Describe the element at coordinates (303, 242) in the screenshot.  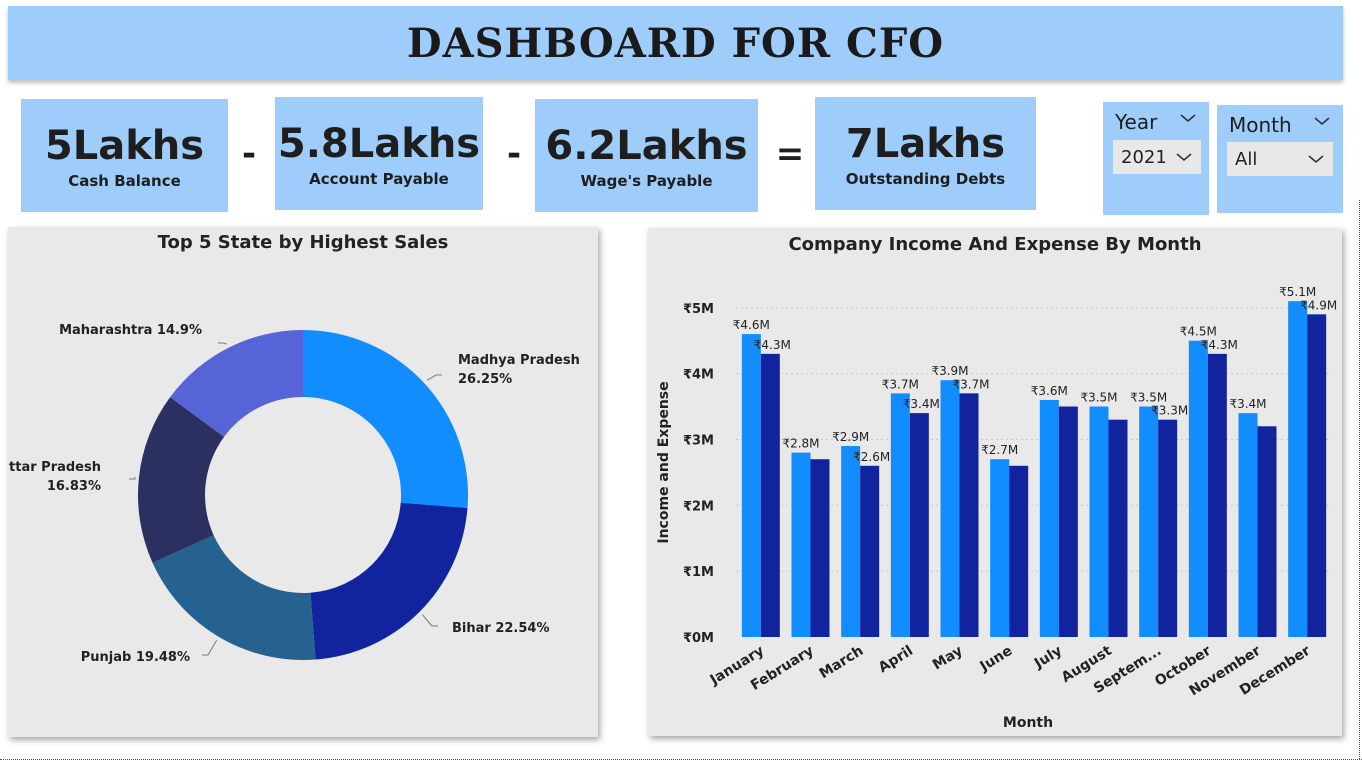
I see `donut-chart-title: Top 5 State by Highest Sales` at that location.